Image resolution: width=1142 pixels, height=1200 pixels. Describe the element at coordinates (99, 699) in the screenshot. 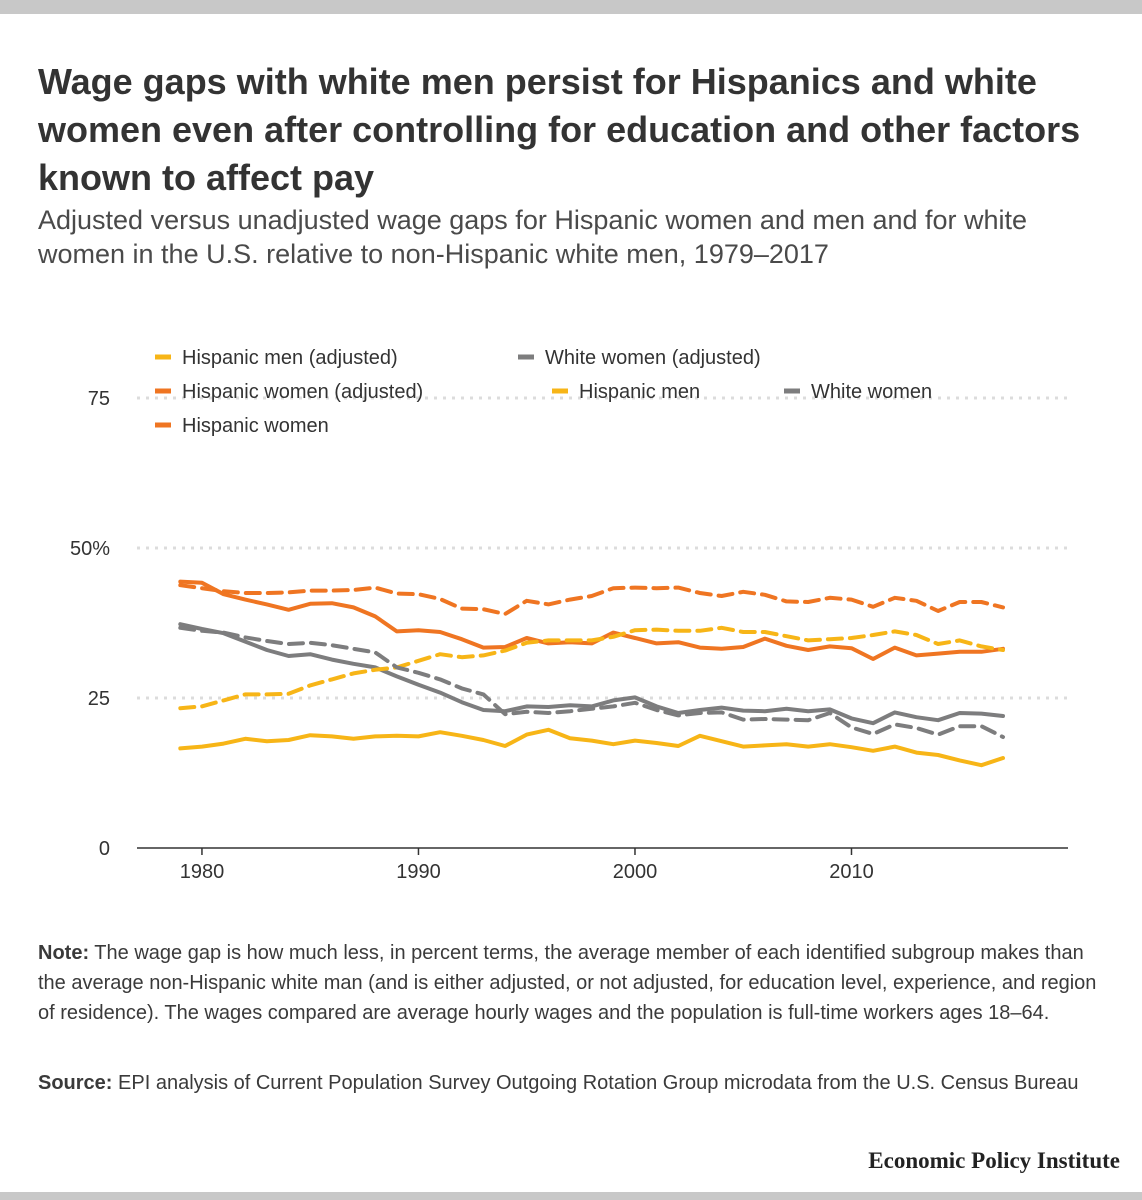

I see `y-tick-label: 25` at that location.